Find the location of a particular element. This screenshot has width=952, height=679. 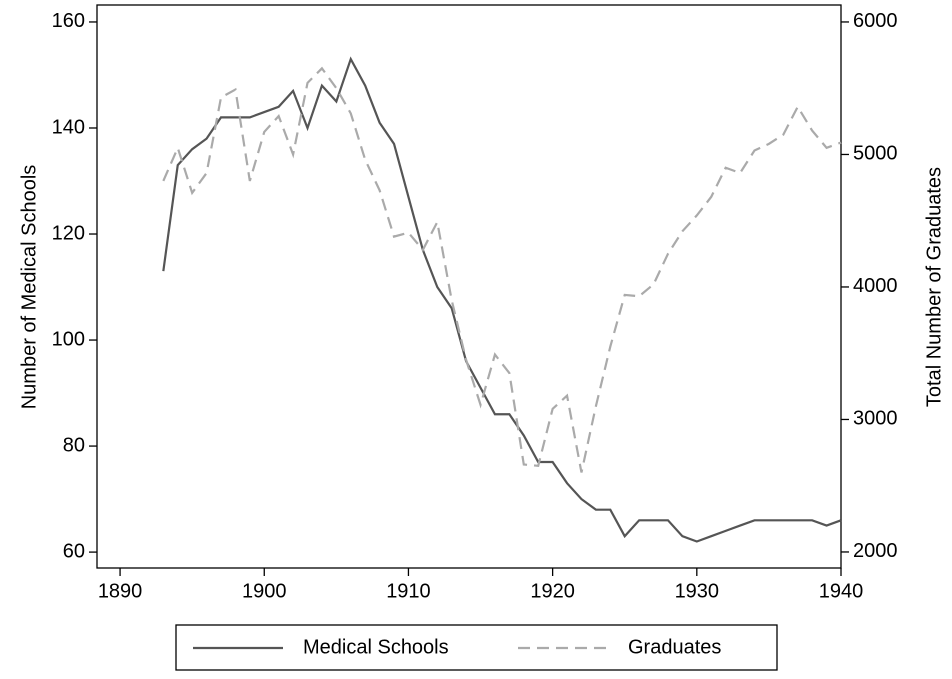

y-tick-label: 120 is located at coordinates (68, 233).